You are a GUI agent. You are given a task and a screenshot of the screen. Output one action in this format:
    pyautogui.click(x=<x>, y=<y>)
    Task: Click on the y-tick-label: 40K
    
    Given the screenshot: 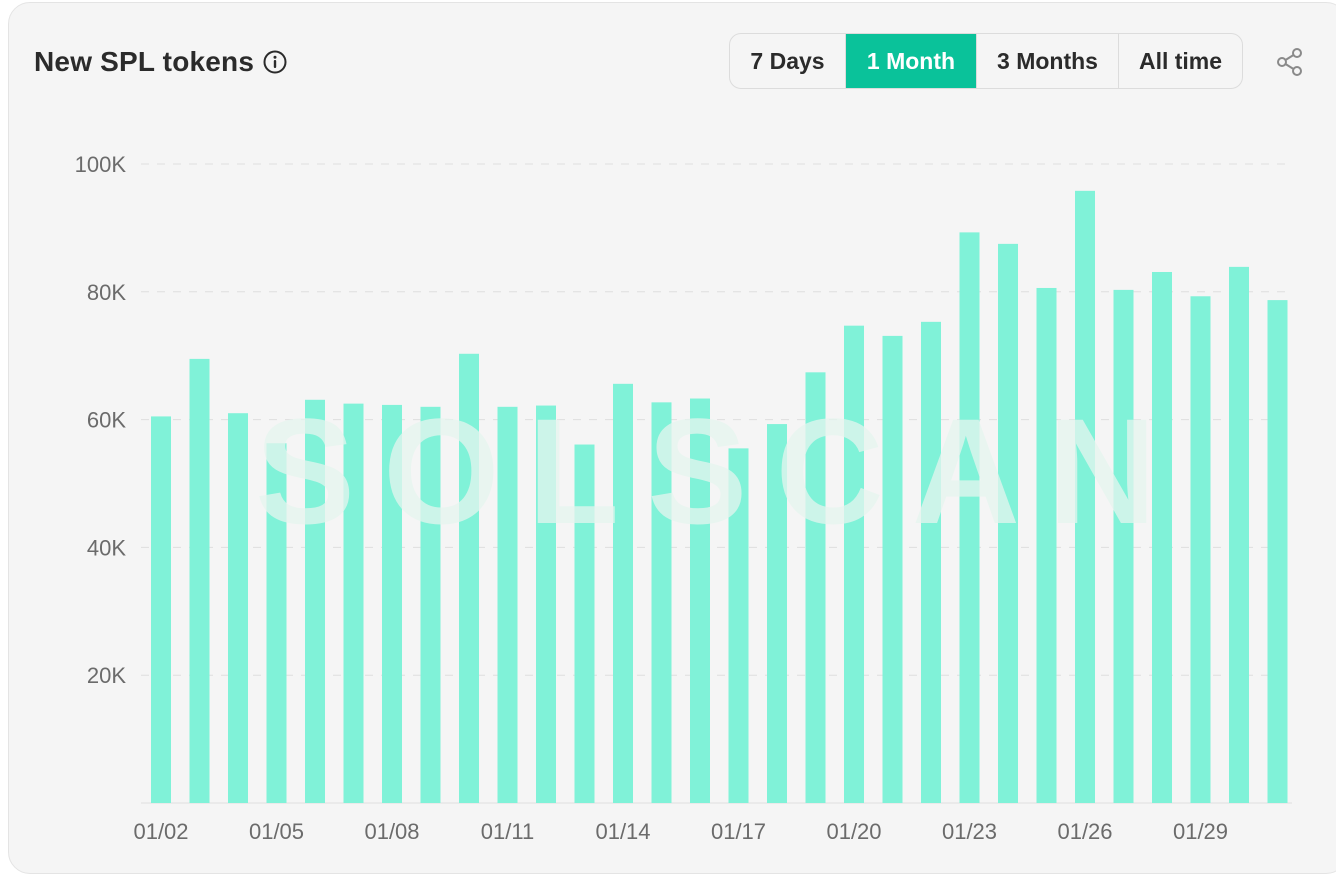 What is the action you would take?
    pyautogui.click(x=106, y=547)
    